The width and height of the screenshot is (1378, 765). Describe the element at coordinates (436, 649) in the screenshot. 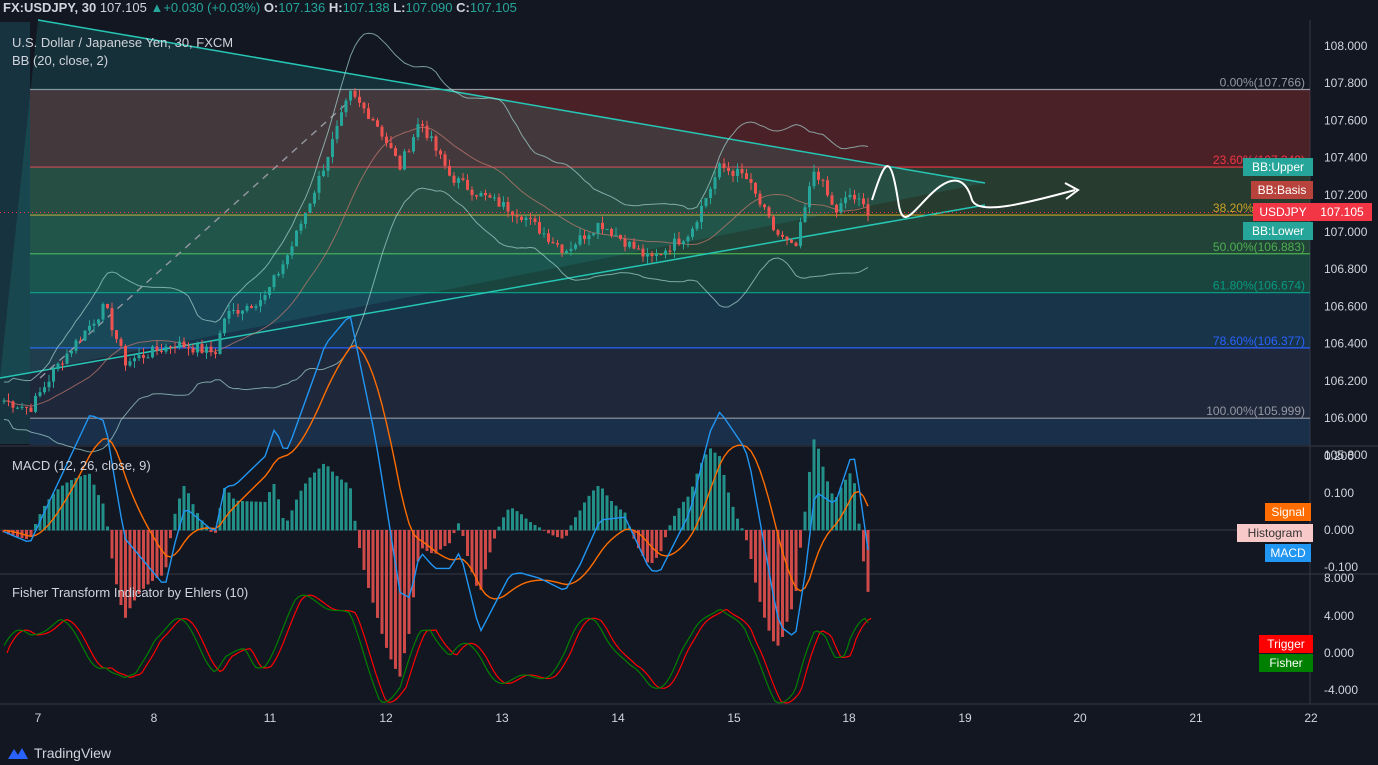

I see `fisher-line` at that location.